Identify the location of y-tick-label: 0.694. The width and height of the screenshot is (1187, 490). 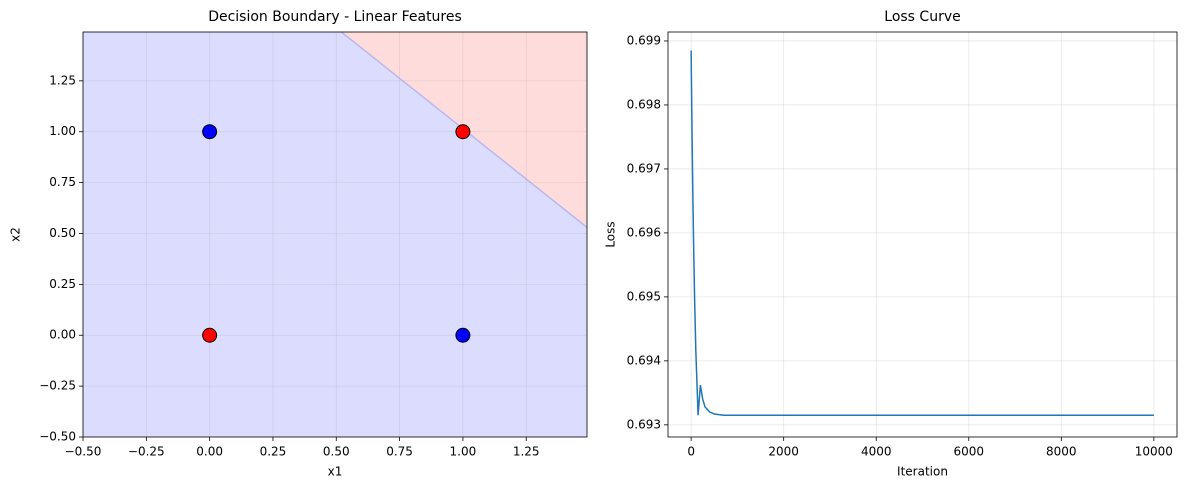
(644, 360).